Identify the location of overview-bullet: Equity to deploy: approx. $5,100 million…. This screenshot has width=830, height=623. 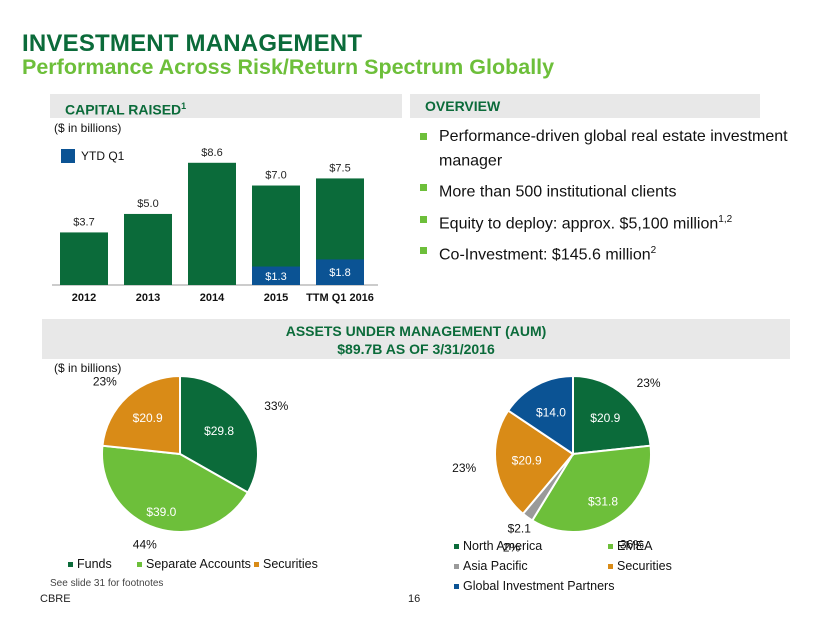
(610, 222).